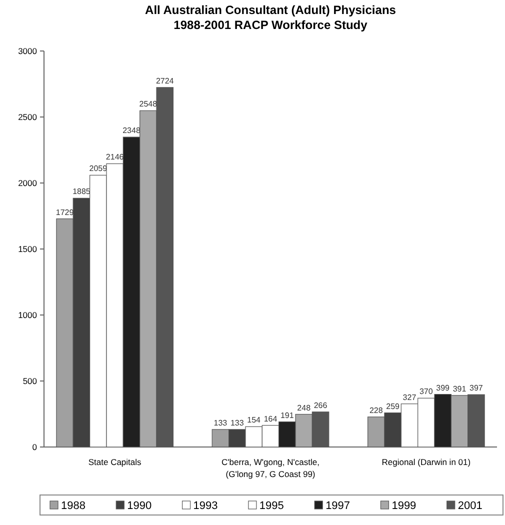 Image resolution: width=505 pixels, height=525 pixels. What do you see at coordinates (426, 391) in the screenshot?
I see `data-label: 370` at bounding box center [426, 391].